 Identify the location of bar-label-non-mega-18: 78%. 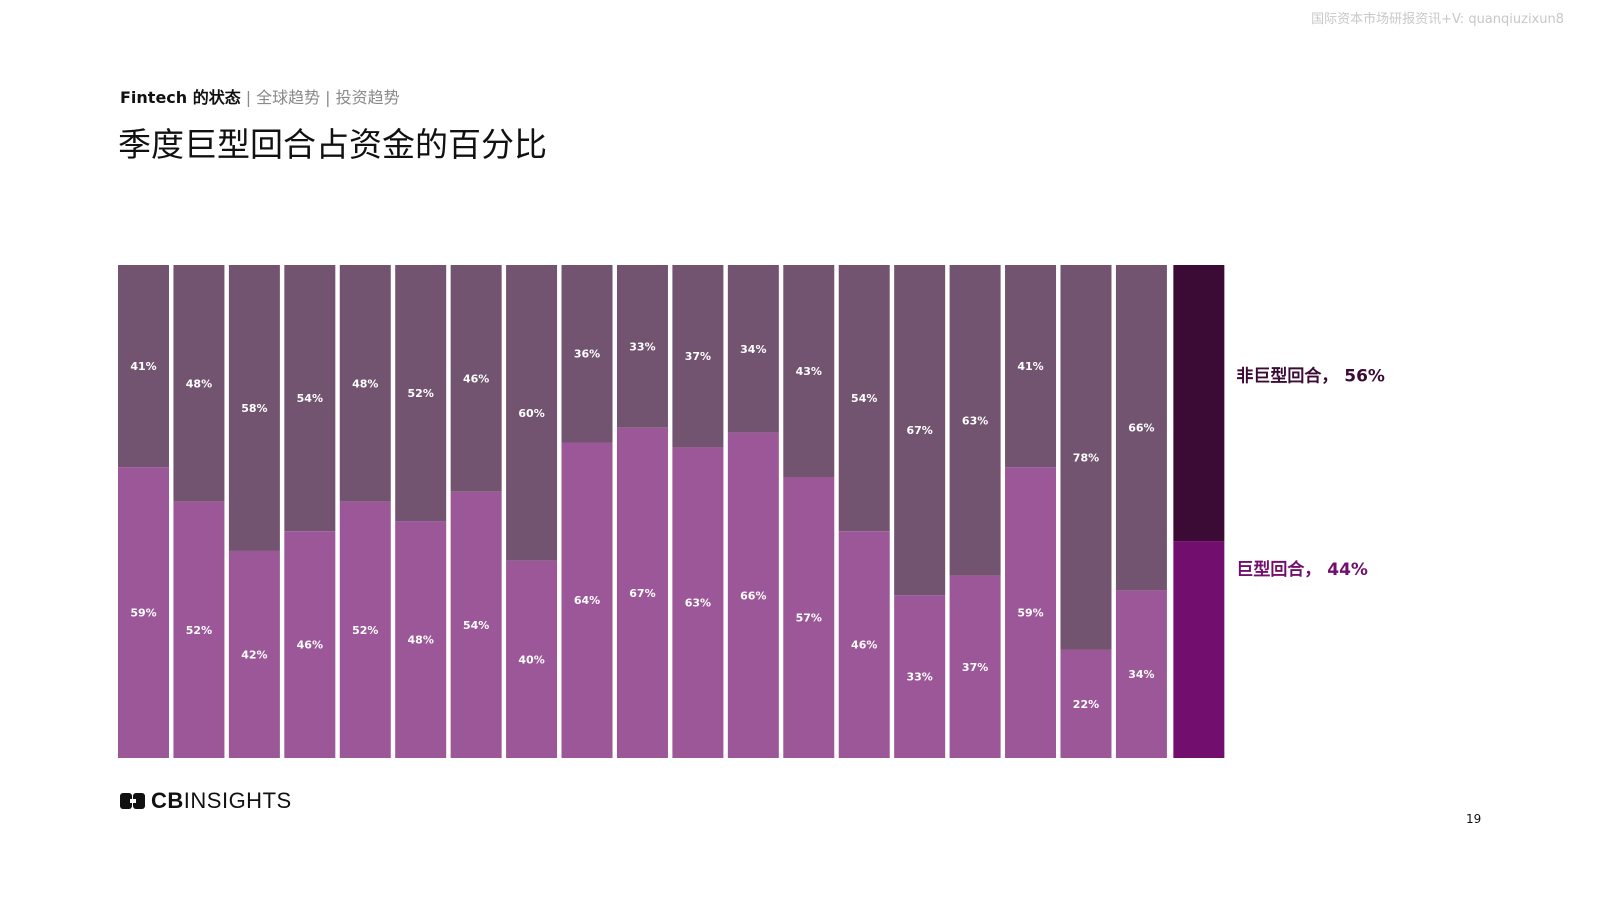
(1086, 457).